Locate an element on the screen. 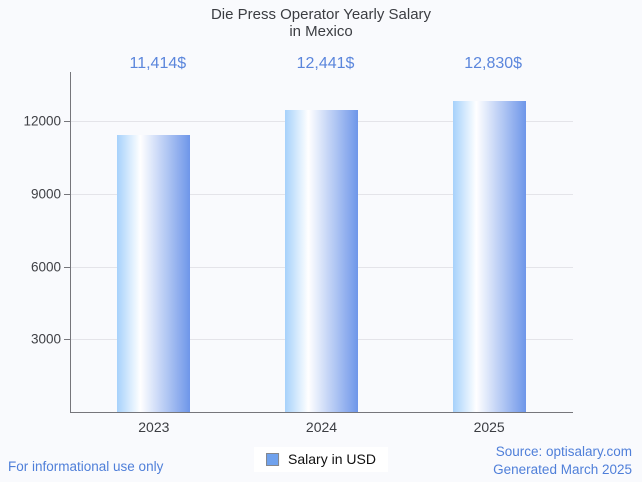  footer-disclaimer: For informational use only is located at coordinates (86, 466).